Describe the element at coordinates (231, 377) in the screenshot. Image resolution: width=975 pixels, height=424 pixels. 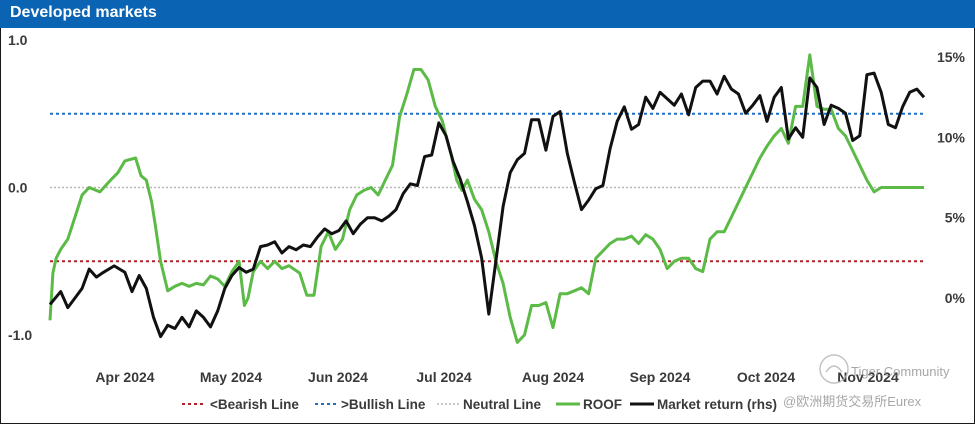
I see `x-tick-label: May 2024` at that location.